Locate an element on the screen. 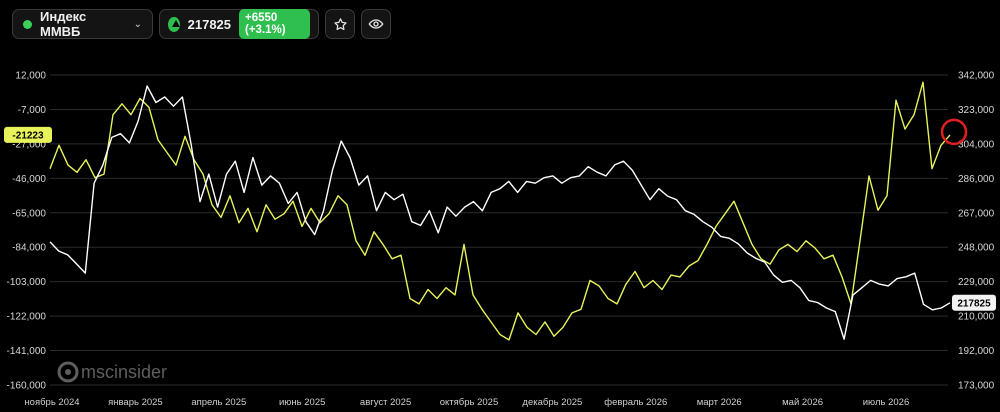  toolbar: Индекс ММВБ ⌄ 217825 +6550 (+3.1%) is located at coordinates (201, 24).